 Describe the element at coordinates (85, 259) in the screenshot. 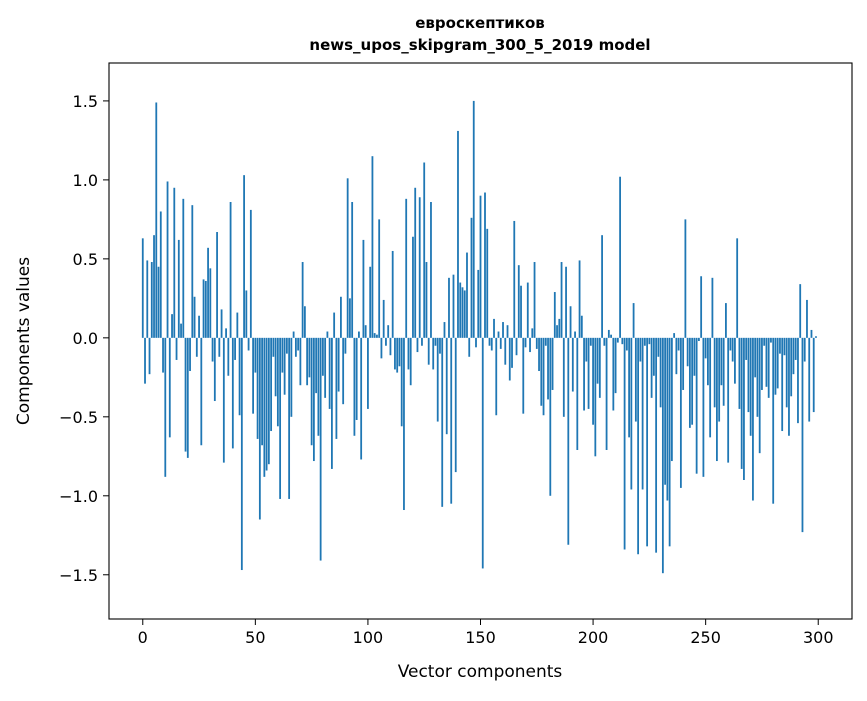

I see `y-tick-label: 0.5` at that location.